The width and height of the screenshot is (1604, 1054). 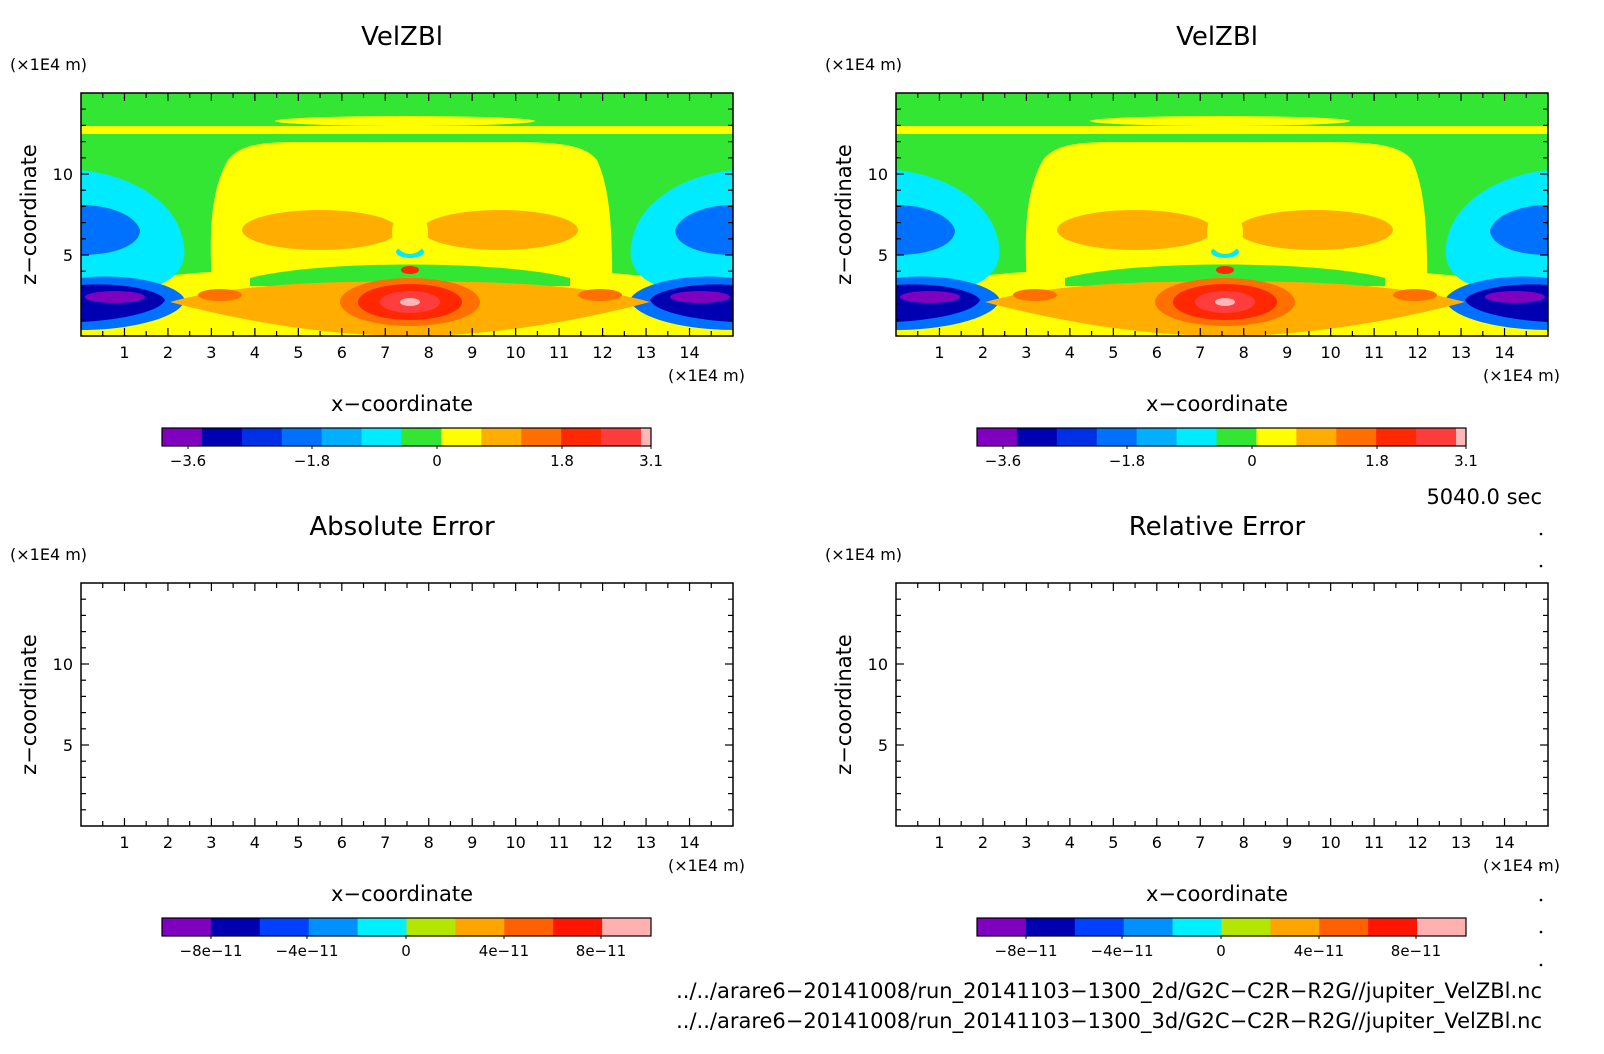 What do you see at coordinates (188, 461) in the screenshot?
I see `colorbar-label: −3.6` at bounding box center [188, 461].